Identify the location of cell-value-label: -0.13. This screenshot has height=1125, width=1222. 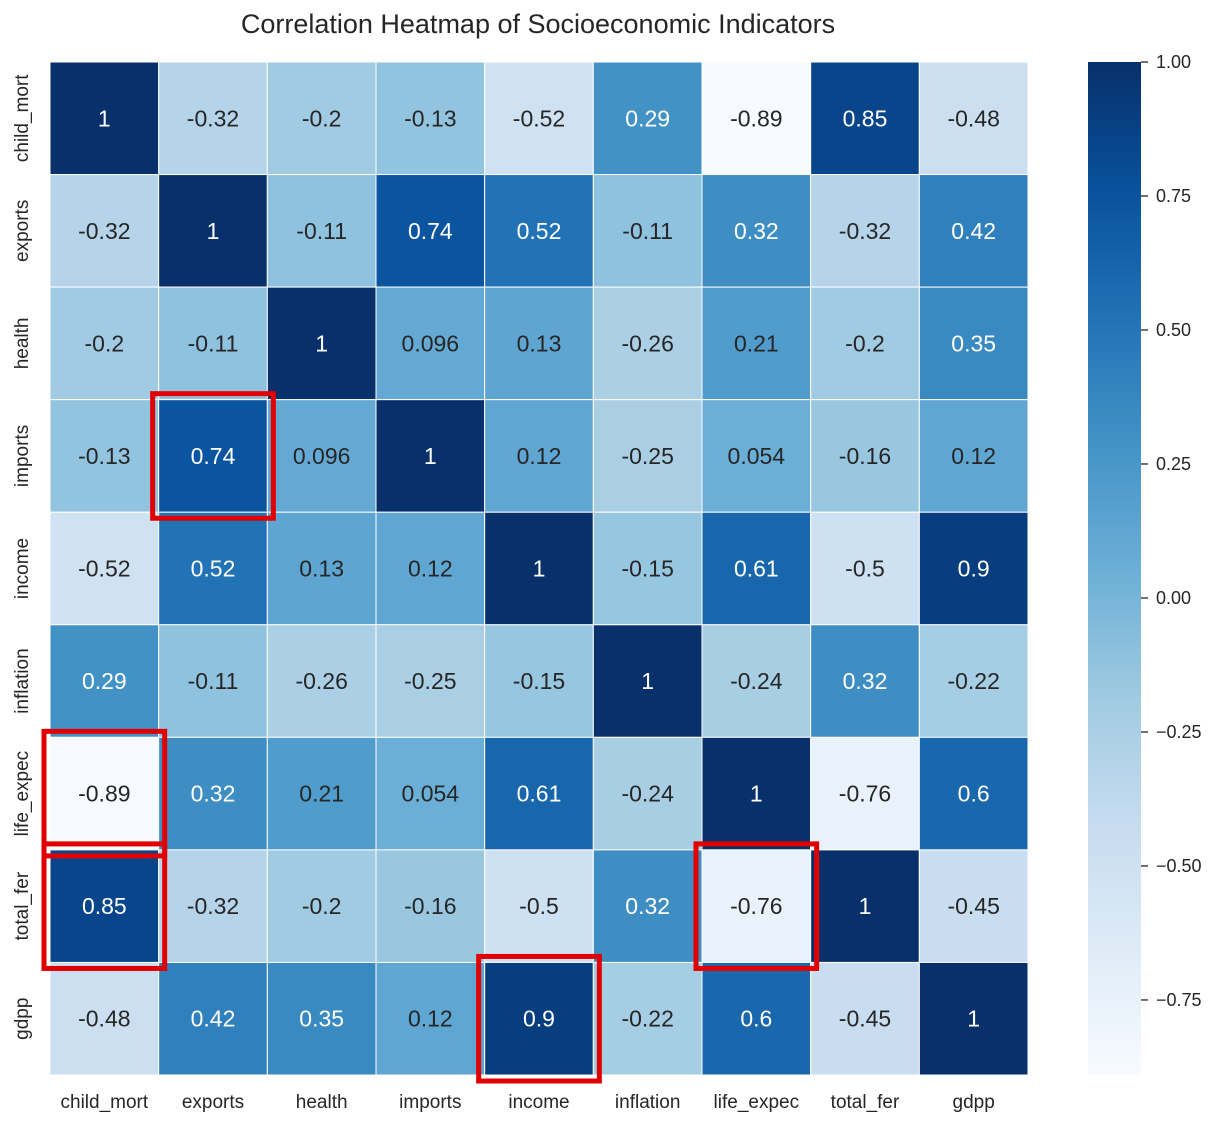
(104, 456).